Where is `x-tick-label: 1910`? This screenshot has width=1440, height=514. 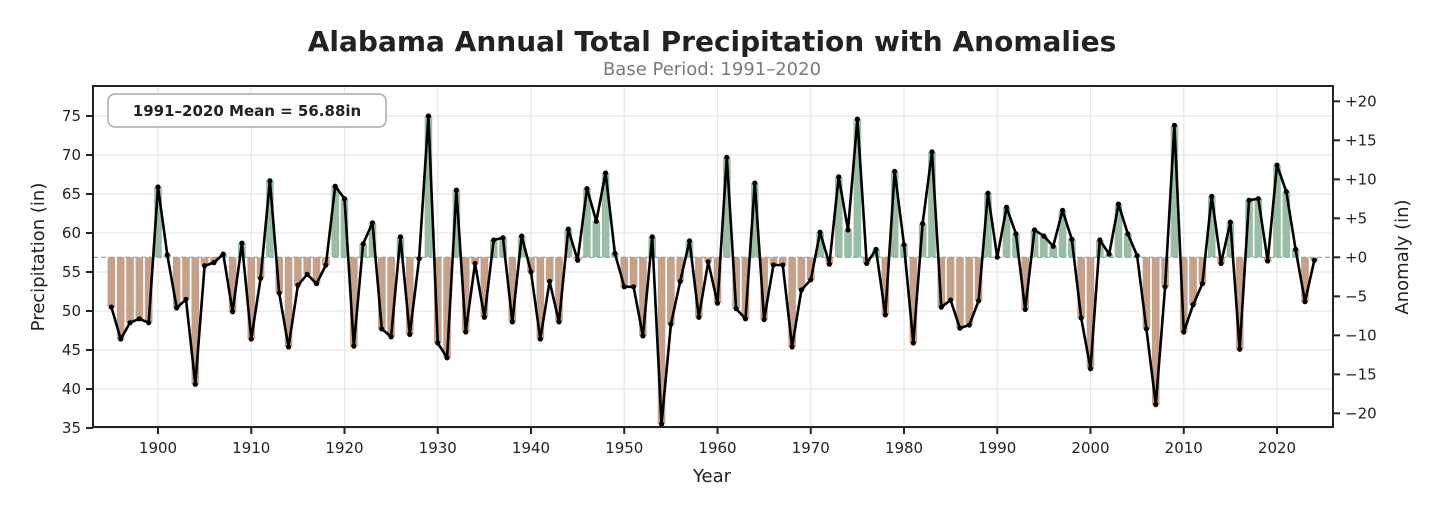
x-tick-label: 1910 is located at coordinates (251, 448).